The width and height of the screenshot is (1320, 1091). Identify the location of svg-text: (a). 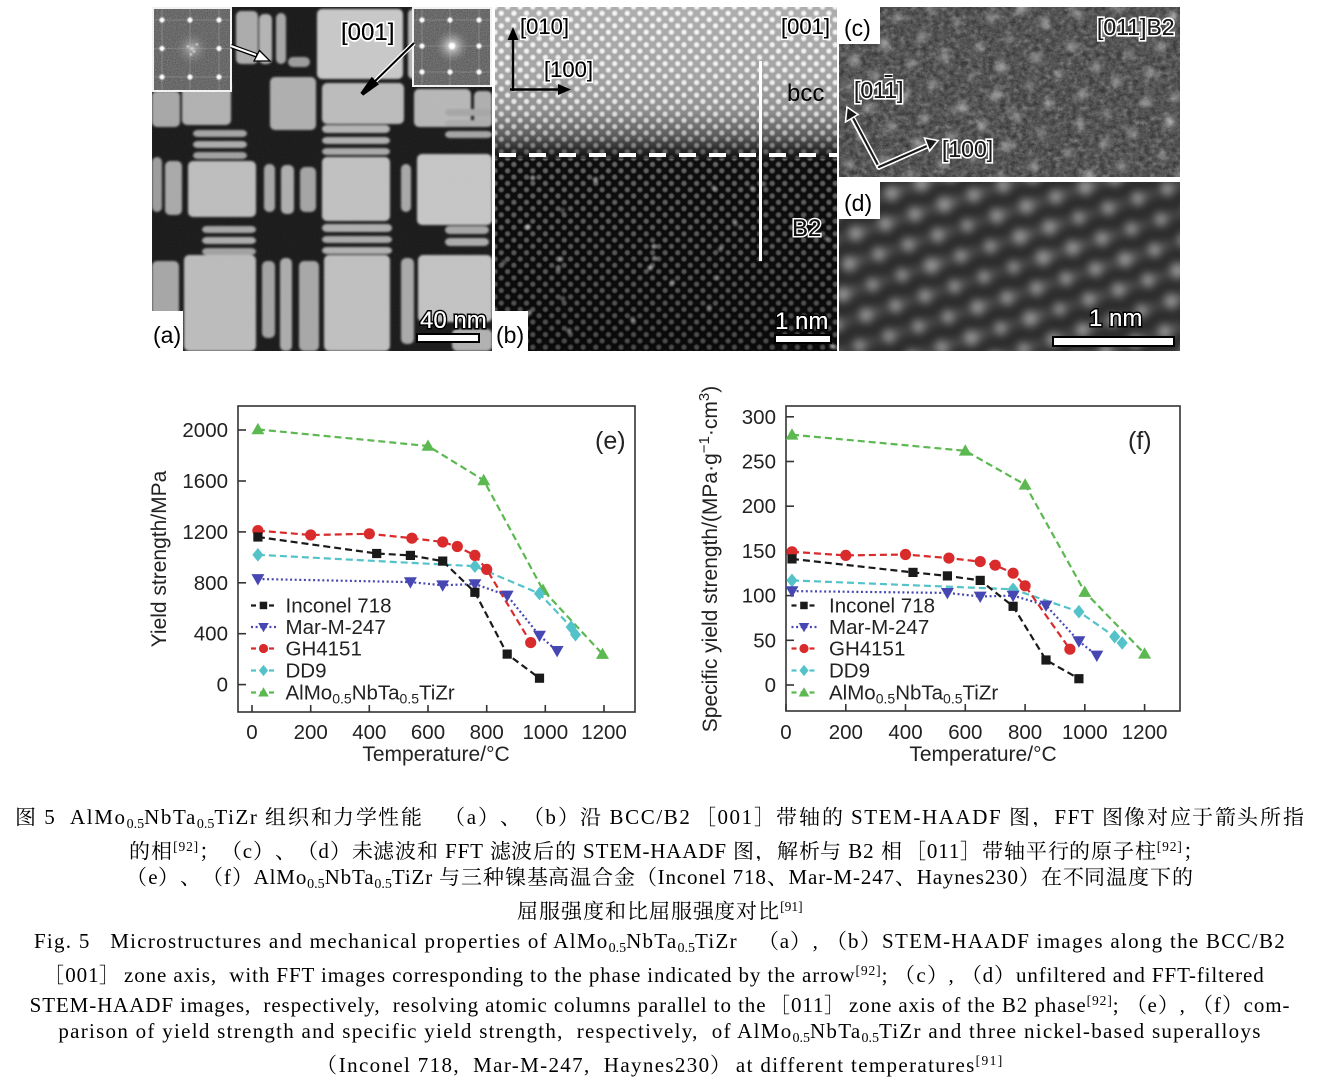
(167, 335).